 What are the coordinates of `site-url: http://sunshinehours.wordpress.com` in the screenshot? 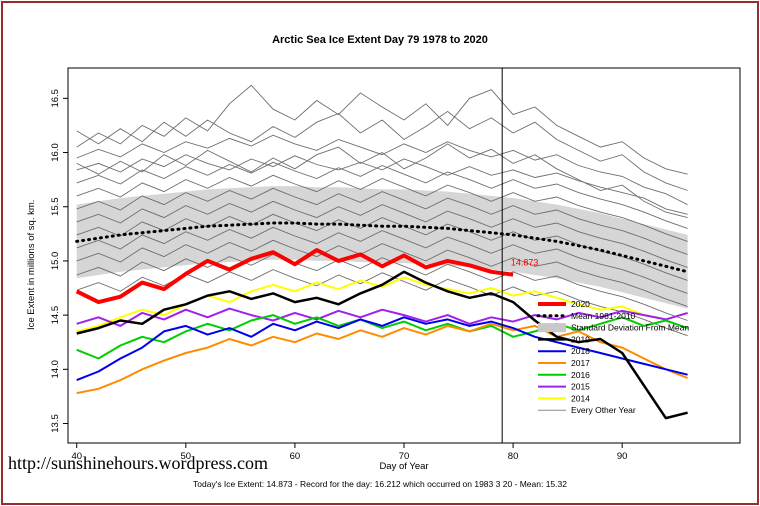 It's located at (138, 463).